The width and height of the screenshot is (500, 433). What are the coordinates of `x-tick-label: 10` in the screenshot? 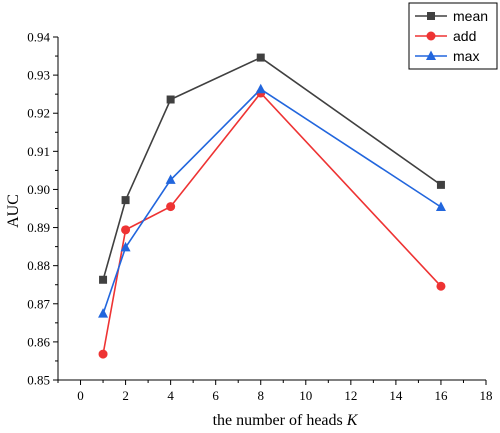 It's located at (305, 395).